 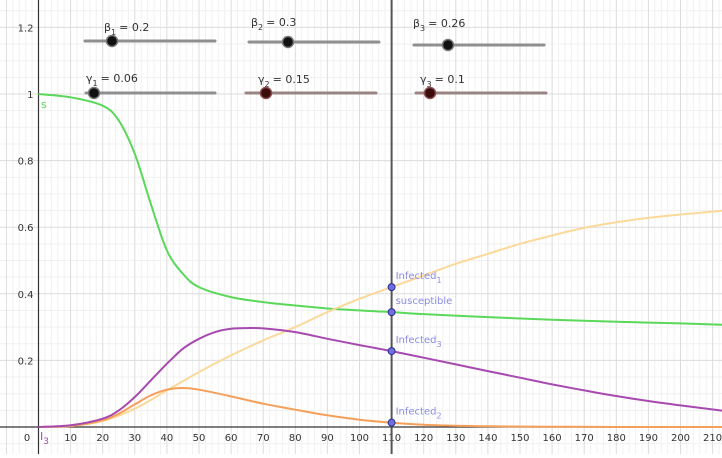 I want to click on slider-subscript: 3, so click(x=422, y=28).